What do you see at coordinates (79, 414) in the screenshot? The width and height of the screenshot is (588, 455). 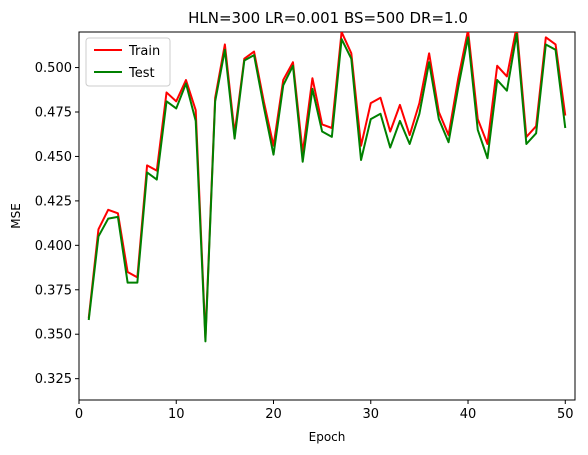 I see `x-tick-label: 0` at bounding box center [79, 414].